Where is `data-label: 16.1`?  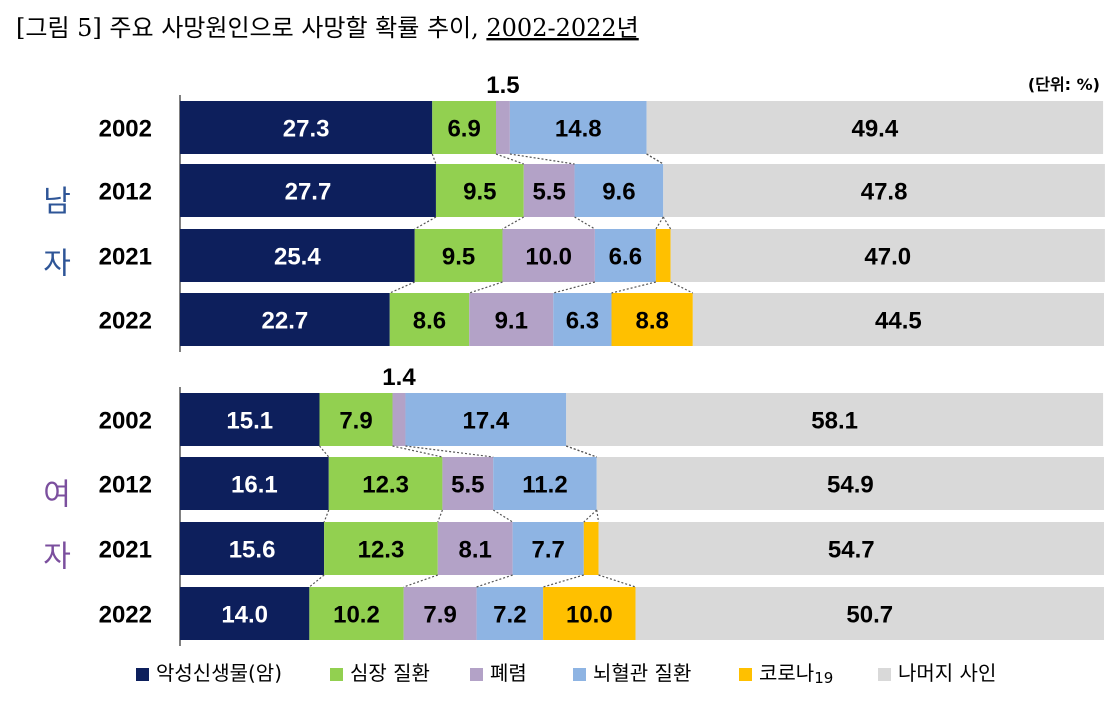 data-label: 16.1 is located at coordinates (254, 485).